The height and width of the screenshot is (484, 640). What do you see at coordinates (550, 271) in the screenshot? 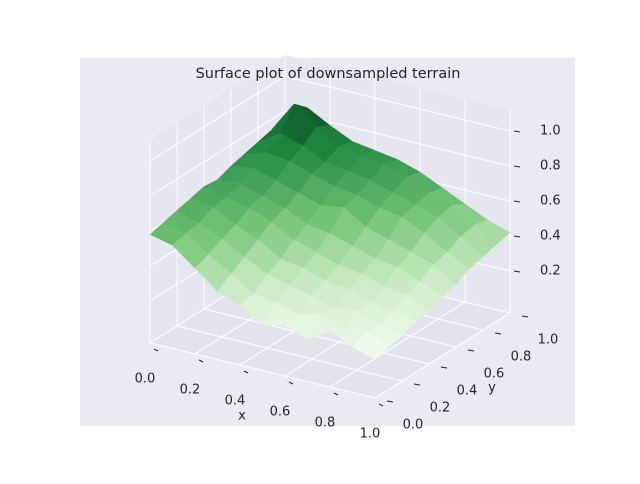
I see `z-tick-label: 0.2` at bounding box center [550, 271].